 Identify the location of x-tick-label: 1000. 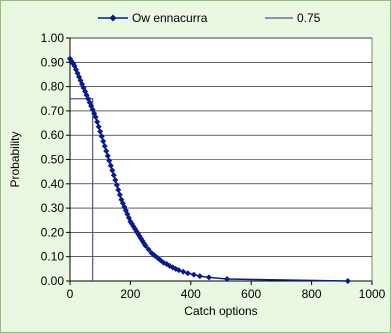
(372, 294).